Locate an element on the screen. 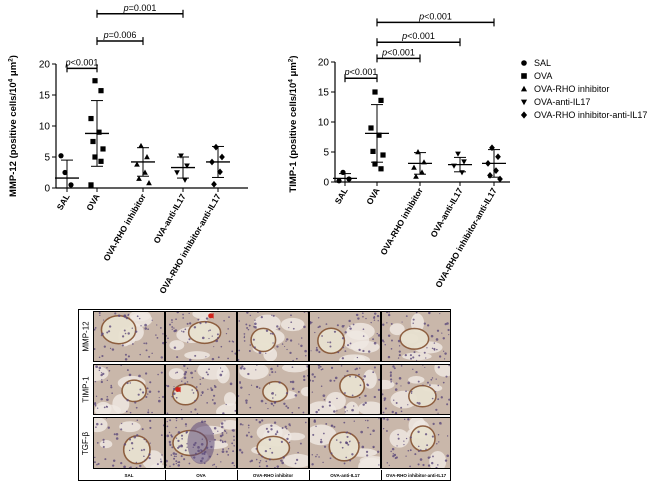 The width and height of the screenshot is (670, 482). x-tick-label: OVA-anti-IL17 is located at coordinates (169, 218).